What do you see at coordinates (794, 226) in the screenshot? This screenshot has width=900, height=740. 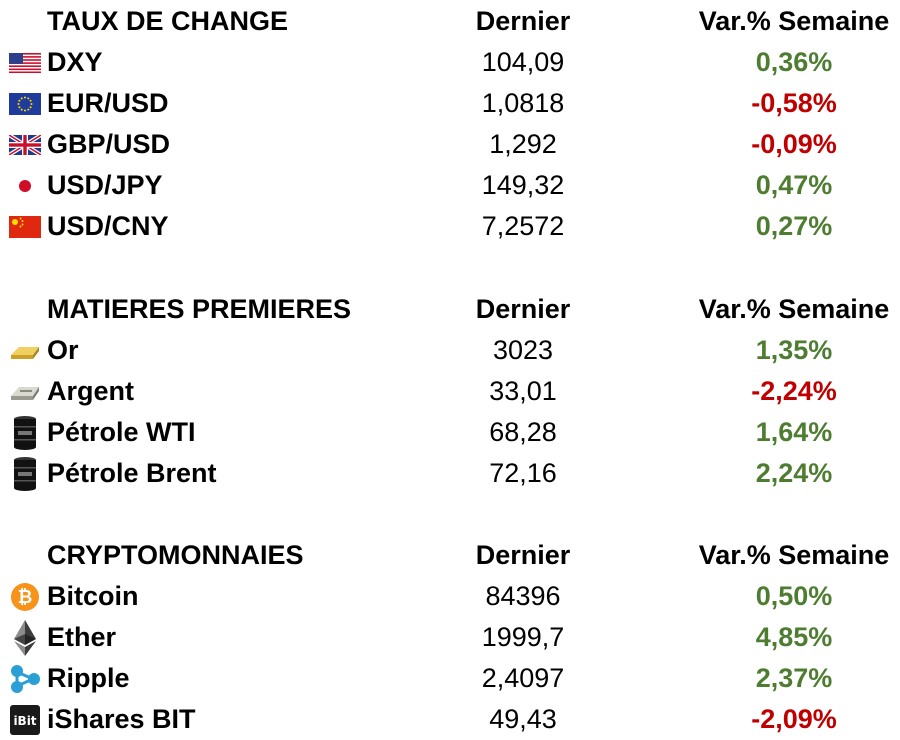 I see `weekly-change: 0,27%` at bounding box center [794, 226].